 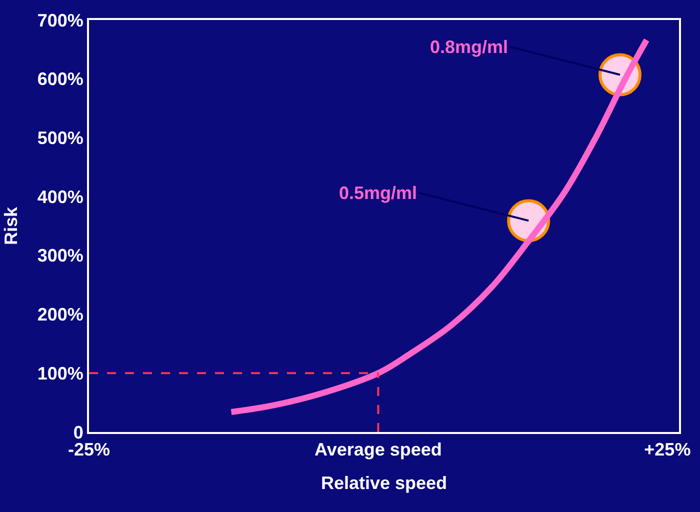 What do you see at coordinates (11, 226) in the screenshot?
I see `y-axis-title: Risk` at bounding box center [11, 226].